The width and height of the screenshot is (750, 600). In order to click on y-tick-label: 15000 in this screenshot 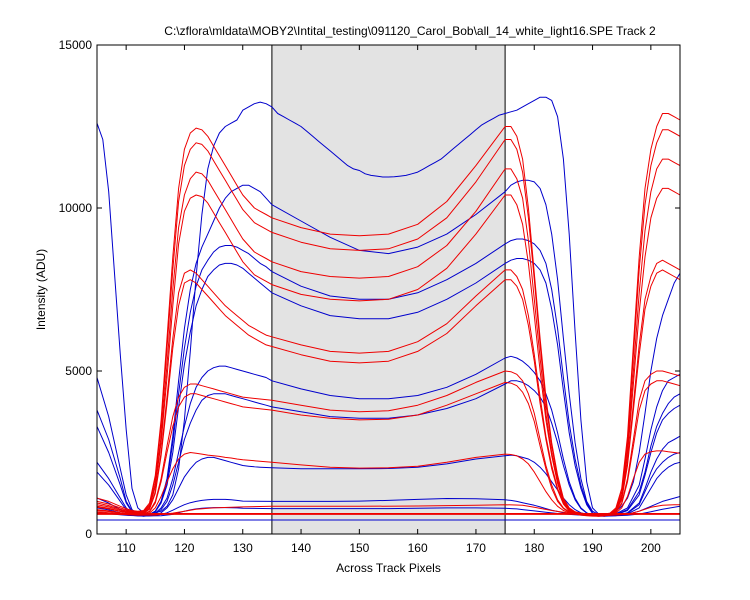, I will do `click(76, 45)`.